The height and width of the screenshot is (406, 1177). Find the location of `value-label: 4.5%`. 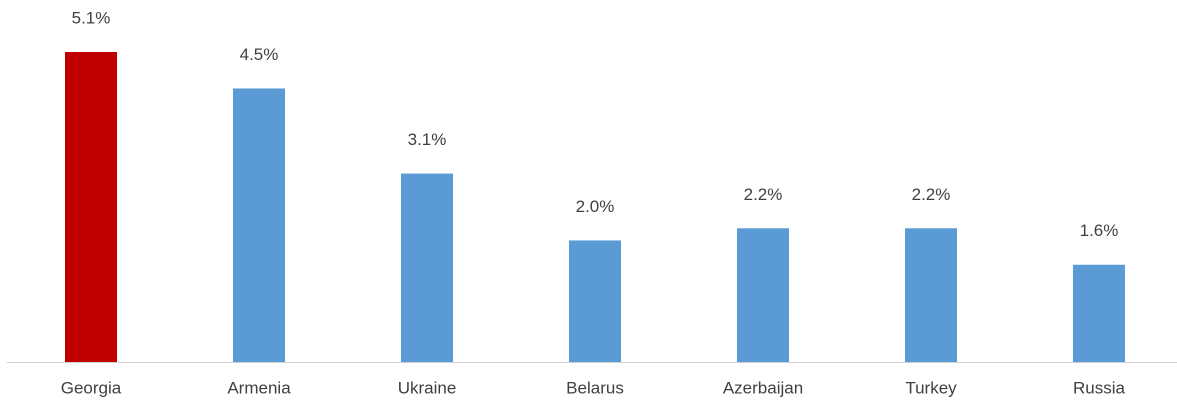

value-label: 4.5% is located at coordinates (259, 54).